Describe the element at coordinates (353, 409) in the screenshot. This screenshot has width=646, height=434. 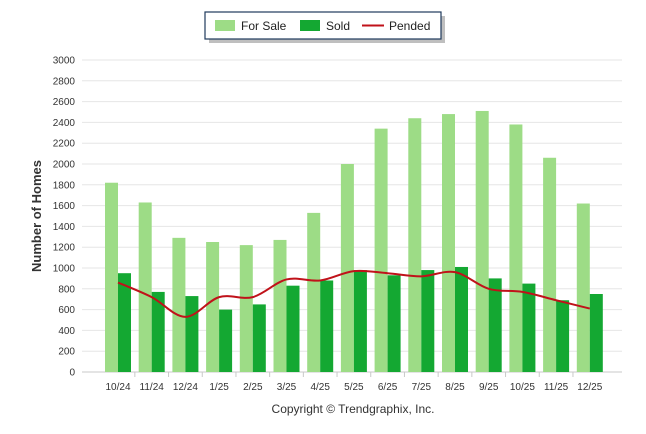
I see `copyright-footer: Copyright © Trendgraphix, Inc.` at that location.